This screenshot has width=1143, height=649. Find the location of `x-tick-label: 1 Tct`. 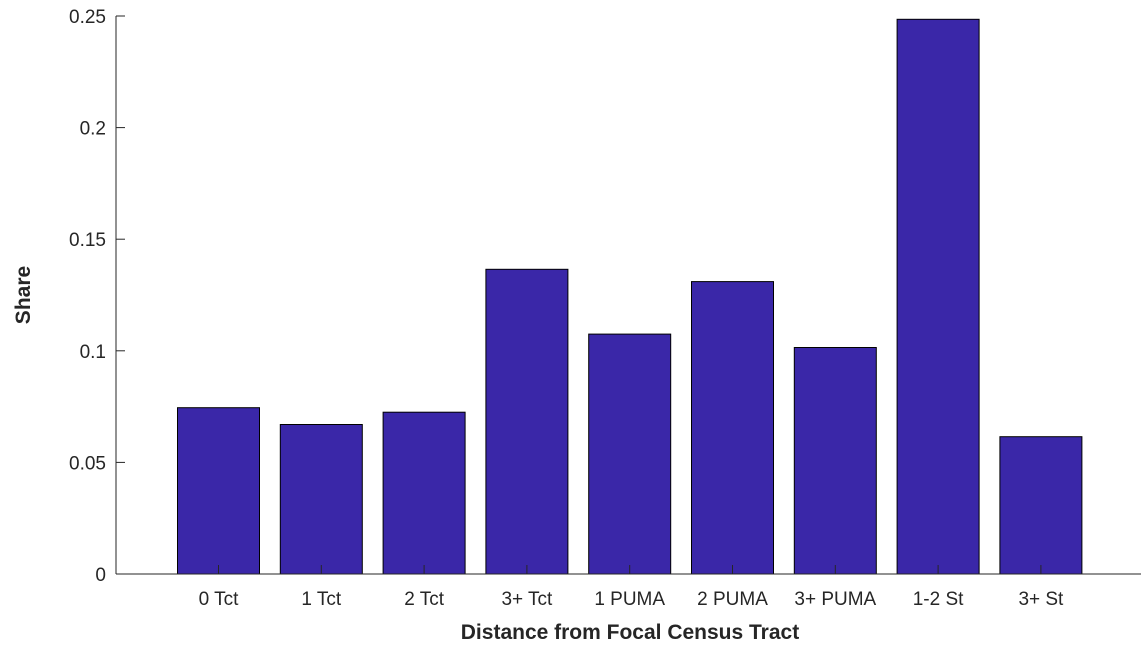

x-tick-label: 1 Tct is located at coordinates (321, 599).